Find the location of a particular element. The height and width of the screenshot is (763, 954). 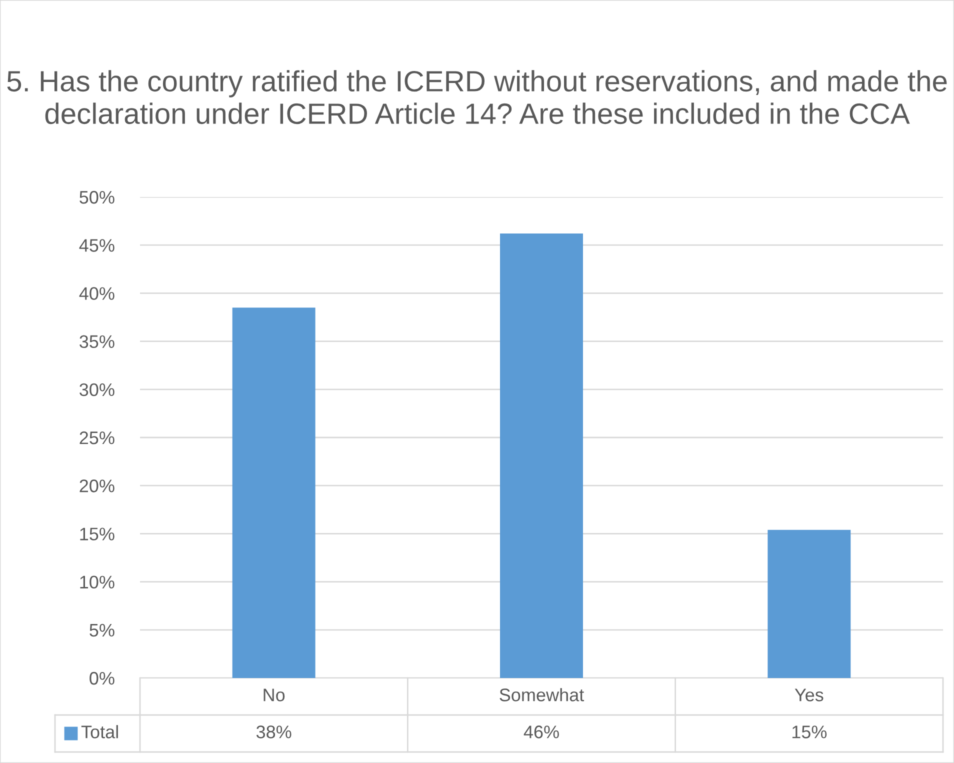

y-tick-label: 0% is located at coordinates (102, 678).